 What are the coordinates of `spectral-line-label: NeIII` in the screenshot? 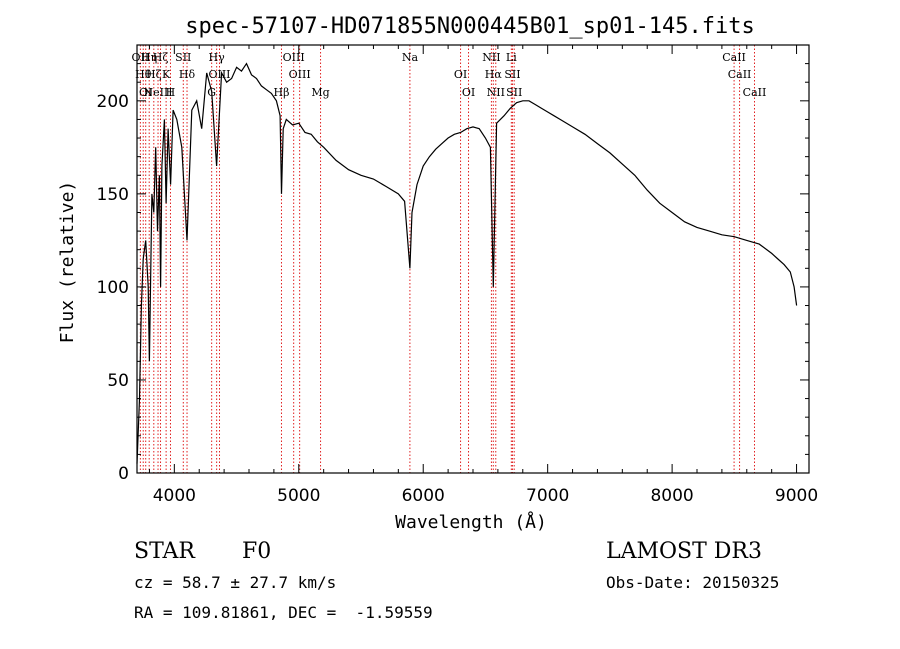 It's located at (157, 92).